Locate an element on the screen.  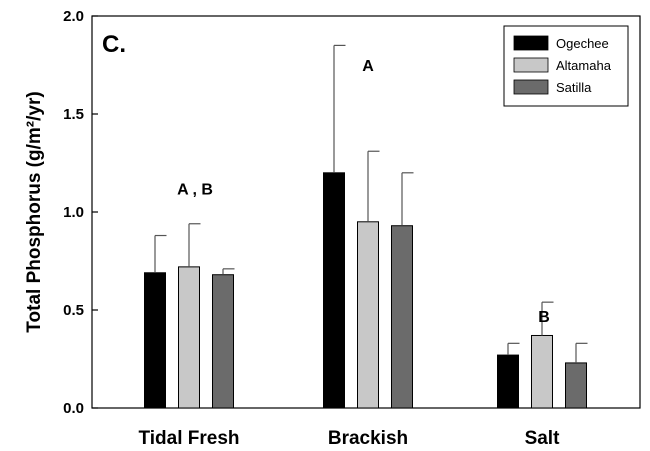
y-axis-title: Total Phosphorus (g/m²/yr) is located at coordinates (34, 211).